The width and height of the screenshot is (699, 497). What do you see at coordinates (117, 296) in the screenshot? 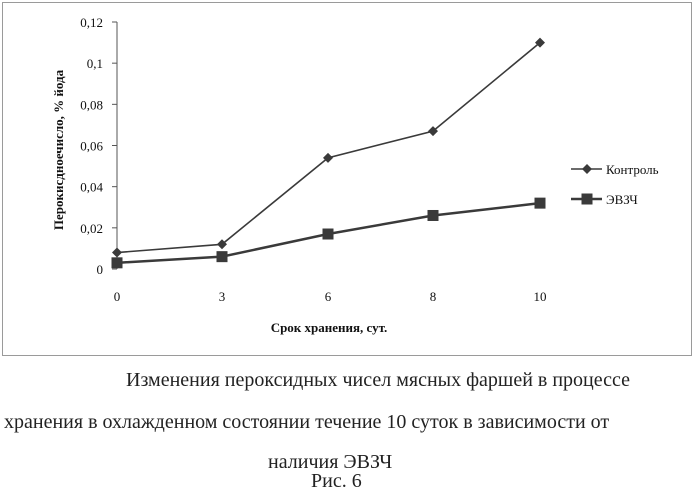
I see `x-tick-label: 0` at bounding box center [117, 296].